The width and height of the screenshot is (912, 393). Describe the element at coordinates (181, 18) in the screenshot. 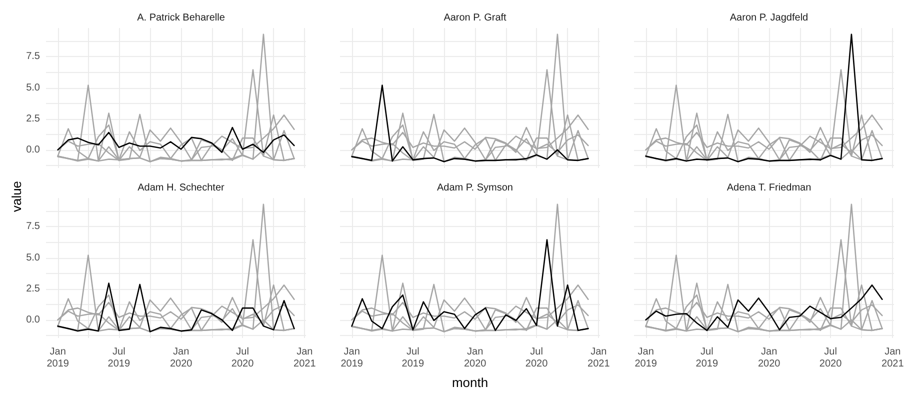

I see `chart-title: A. Patrick Beharelle` at that location.